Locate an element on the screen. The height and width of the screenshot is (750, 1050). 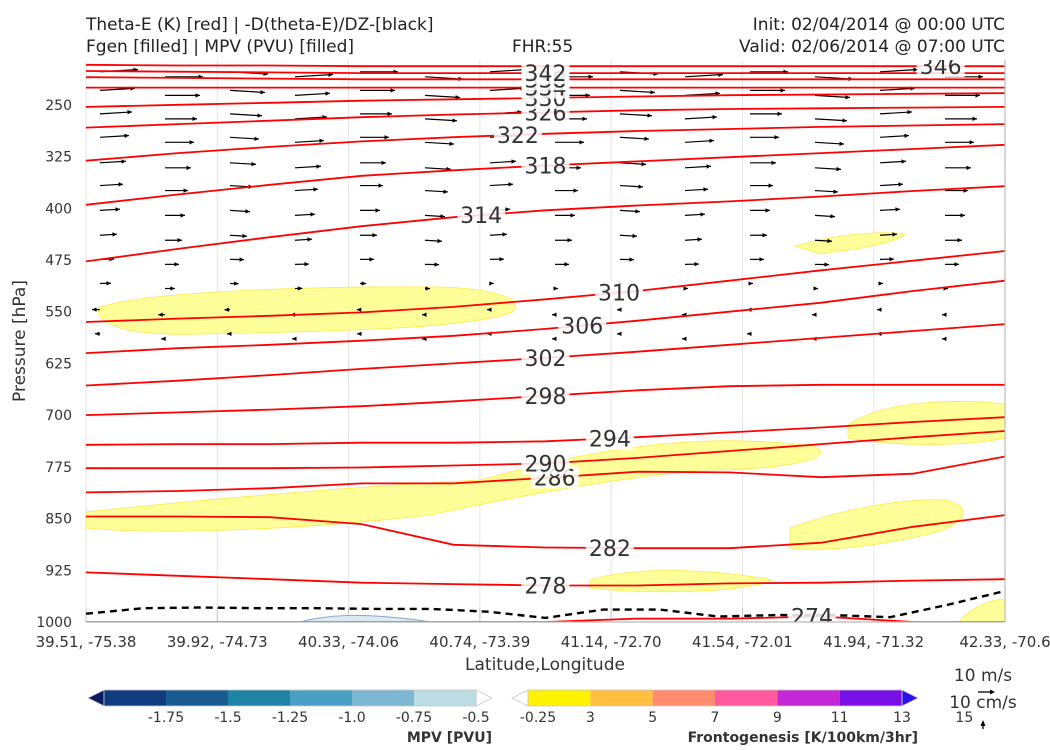
mpv-area is located at coordinates (365, 618).